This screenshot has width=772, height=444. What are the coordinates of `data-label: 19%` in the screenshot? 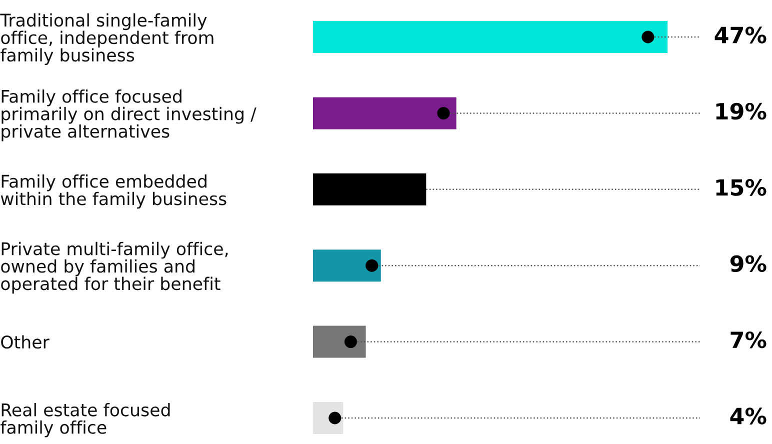 It's located at (741, 111).